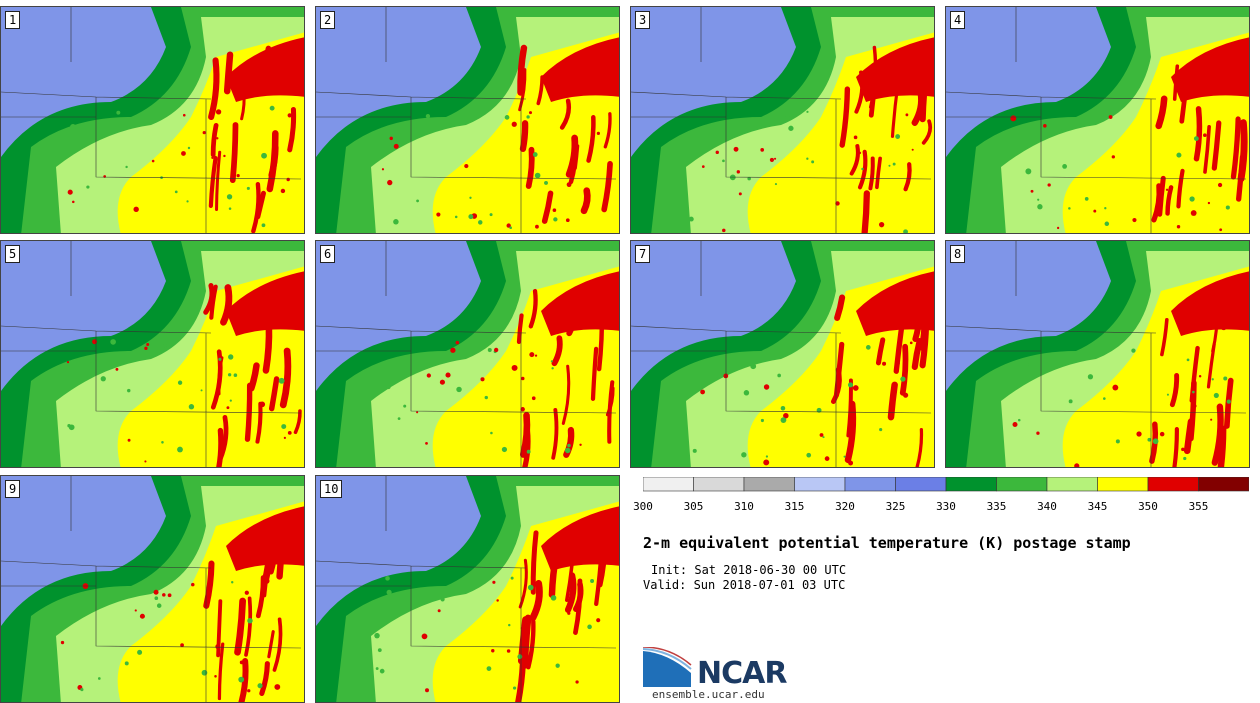 This screenshot has width=1260, height=703. I want to click on member-panel-5: 5, so click(152, 354).